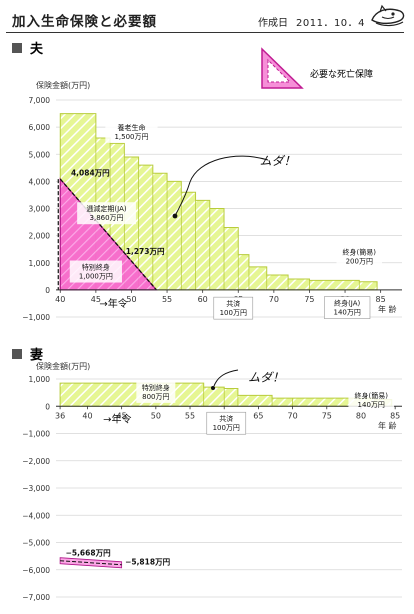 The height and width of the screenshot is (614, 414). Describe the element at coordinates (36, 515) in the screenshot. I see `y-tick-label: −4,000` at that location.